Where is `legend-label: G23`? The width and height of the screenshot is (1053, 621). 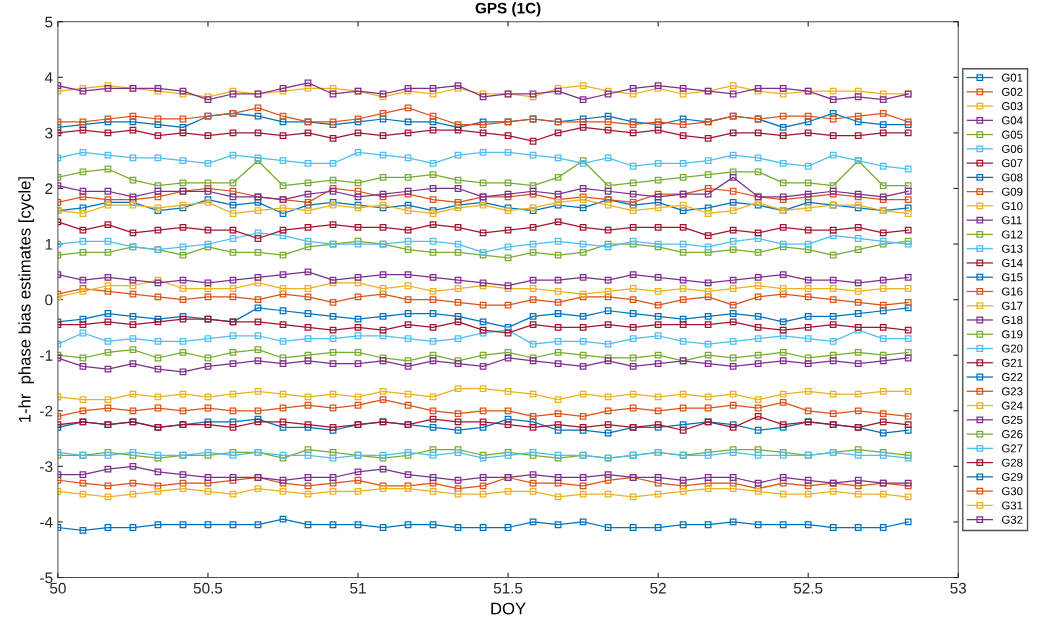 legend-label: G23 is located at coordinates (1012, 391).